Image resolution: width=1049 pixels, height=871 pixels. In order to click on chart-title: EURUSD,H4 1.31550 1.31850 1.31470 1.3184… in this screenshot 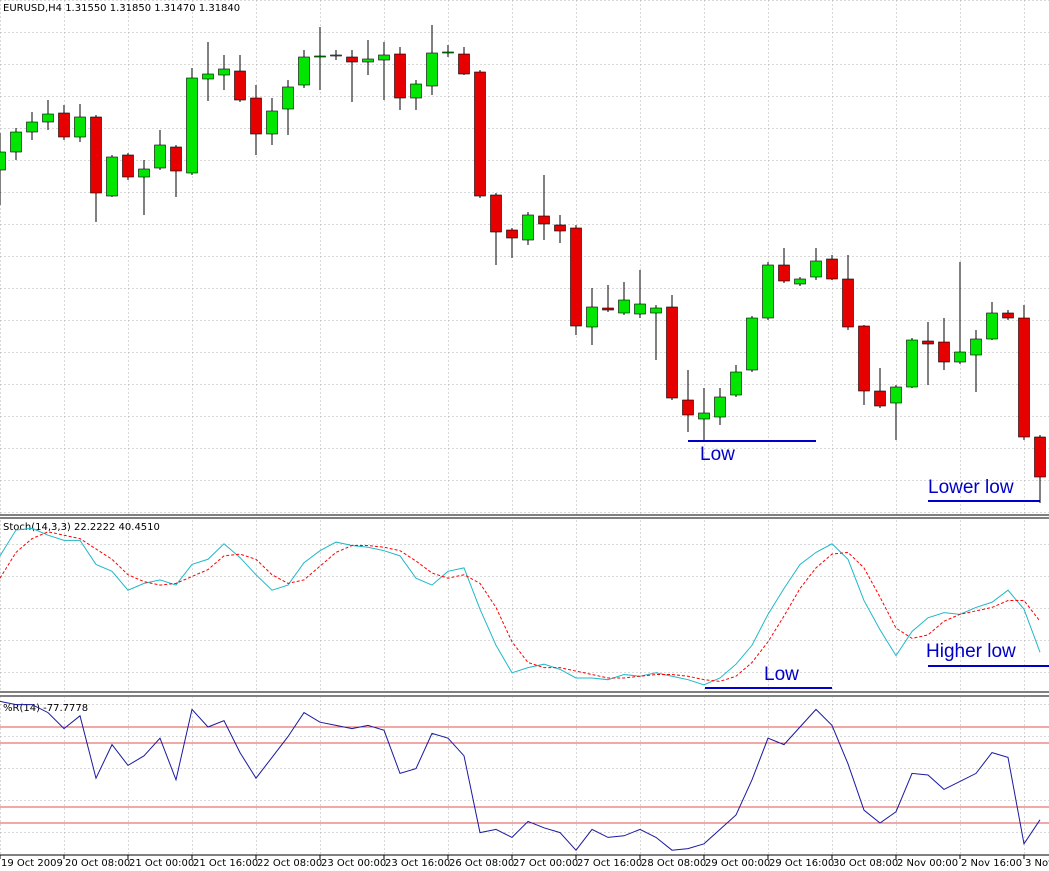, I will do `click(121, 8)`.